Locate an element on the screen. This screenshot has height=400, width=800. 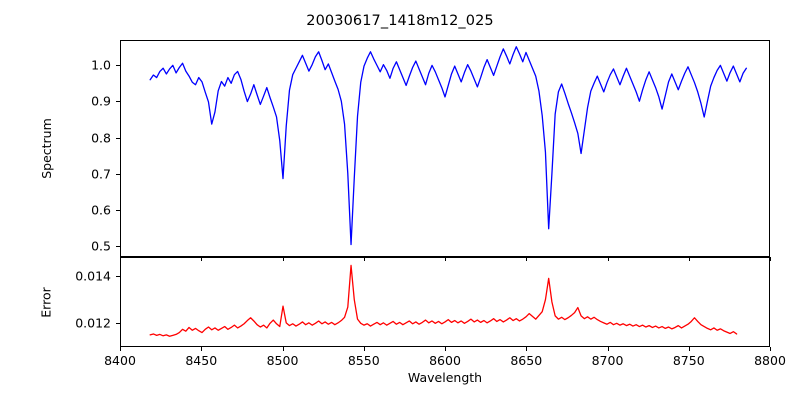
spectrum-ytick-label: 0.9 is located at coordinates (101, 101).